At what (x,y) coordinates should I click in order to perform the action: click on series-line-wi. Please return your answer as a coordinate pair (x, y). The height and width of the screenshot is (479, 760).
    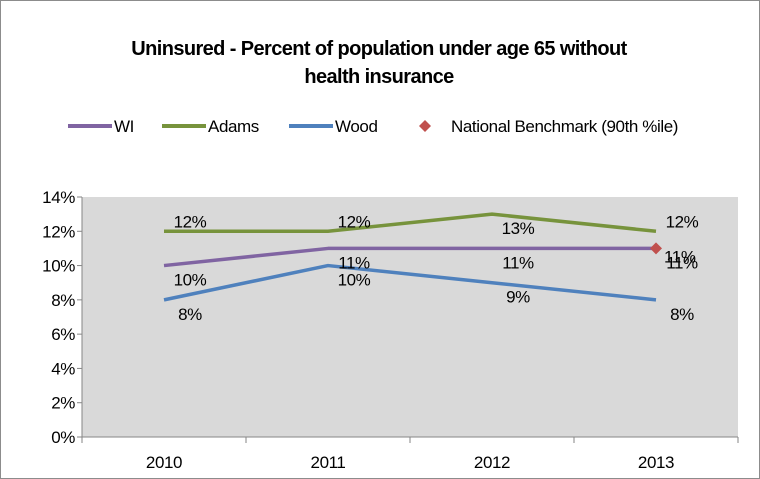
    Looking at the image, I should click on (409, 257).